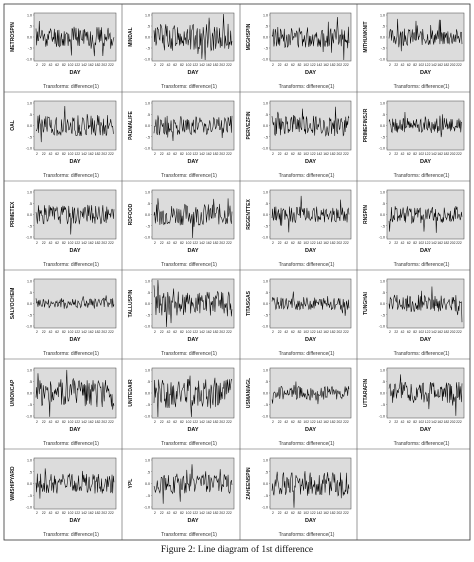 This screenshot has width=474, height=562. I want to click on figure-caption: Figure 2: Line diagram of 1st difference, so click(237, 550).